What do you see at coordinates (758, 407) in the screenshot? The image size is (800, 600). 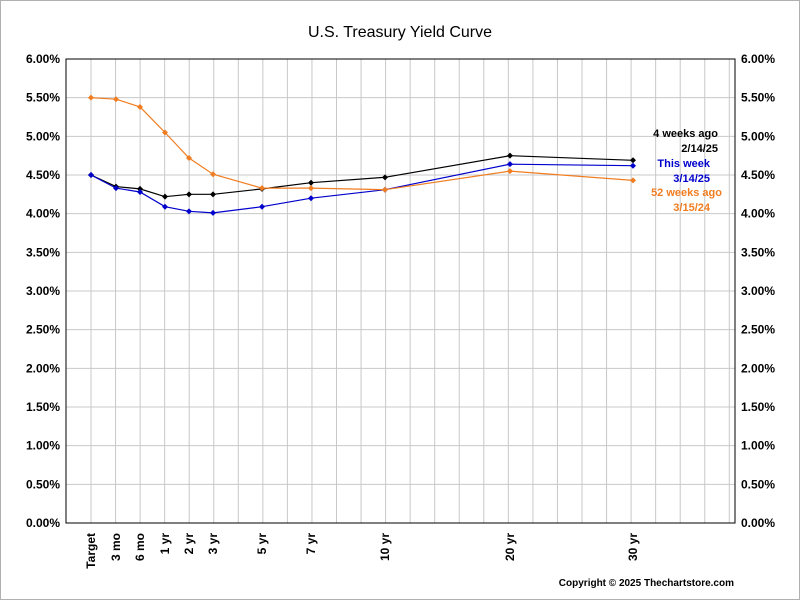 I see `y-tick-label-right: 1.50%` at bounding box center [758, 407].